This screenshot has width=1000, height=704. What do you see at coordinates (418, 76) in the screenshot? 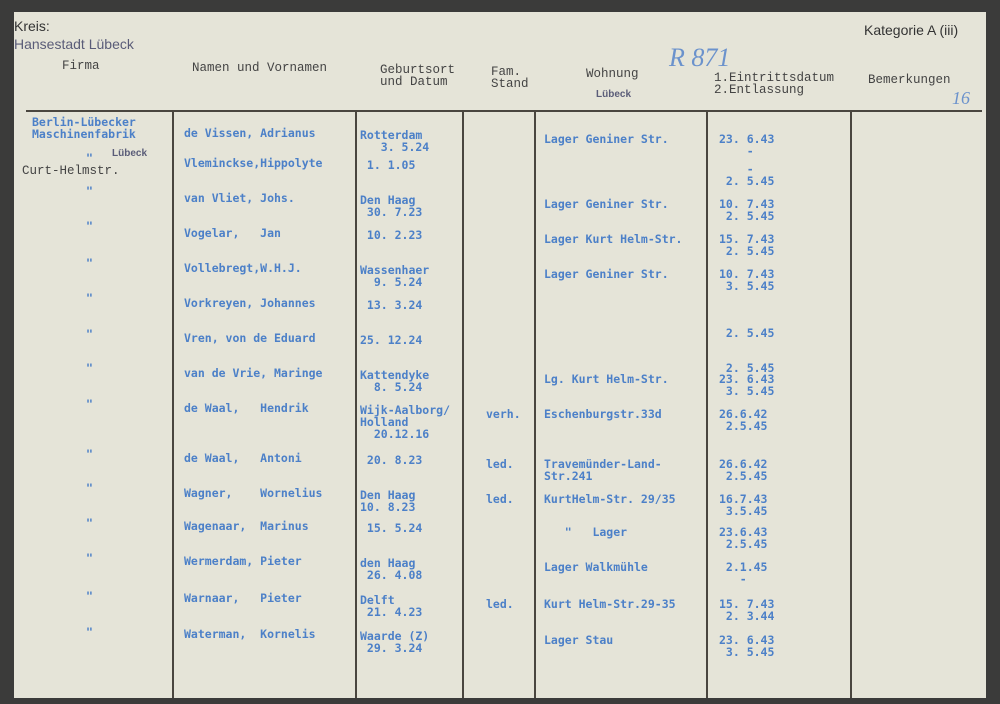
I see `header-geburt: Geburtsort und Datum` at bounding box center [418, 76].